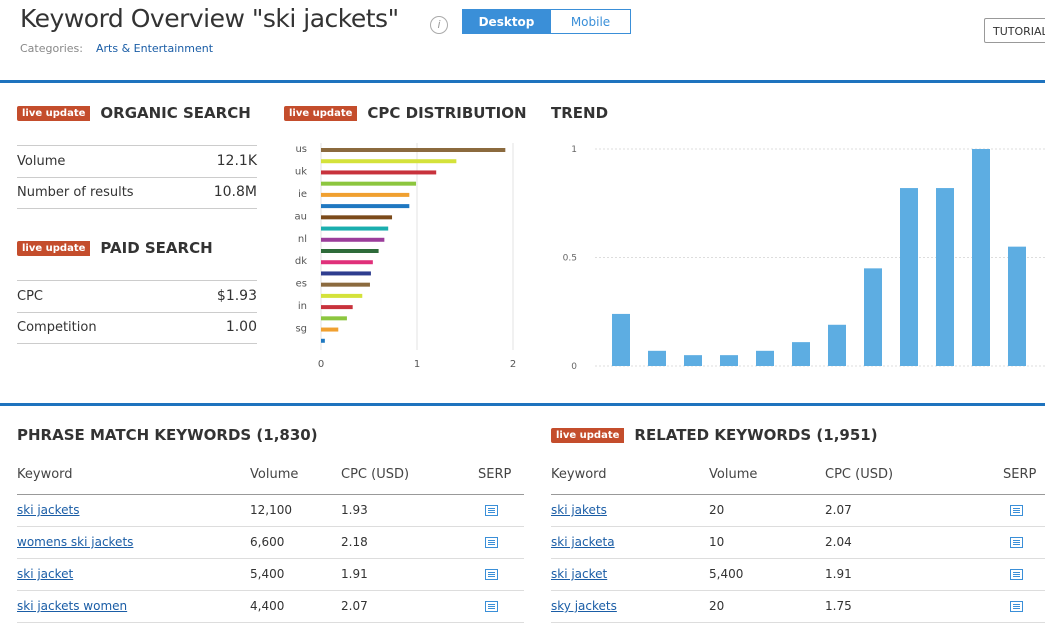  I want to click on metric-value: $1.93, so click(236, 296).